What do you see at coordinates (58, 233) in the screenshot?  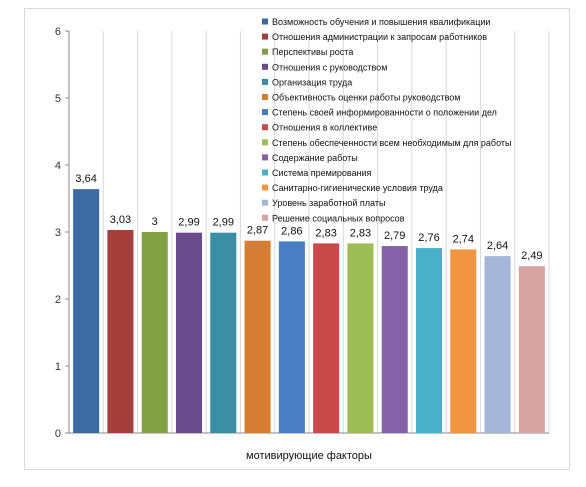 I see `y-tick-label: 3` at bounding box center [58, 233].